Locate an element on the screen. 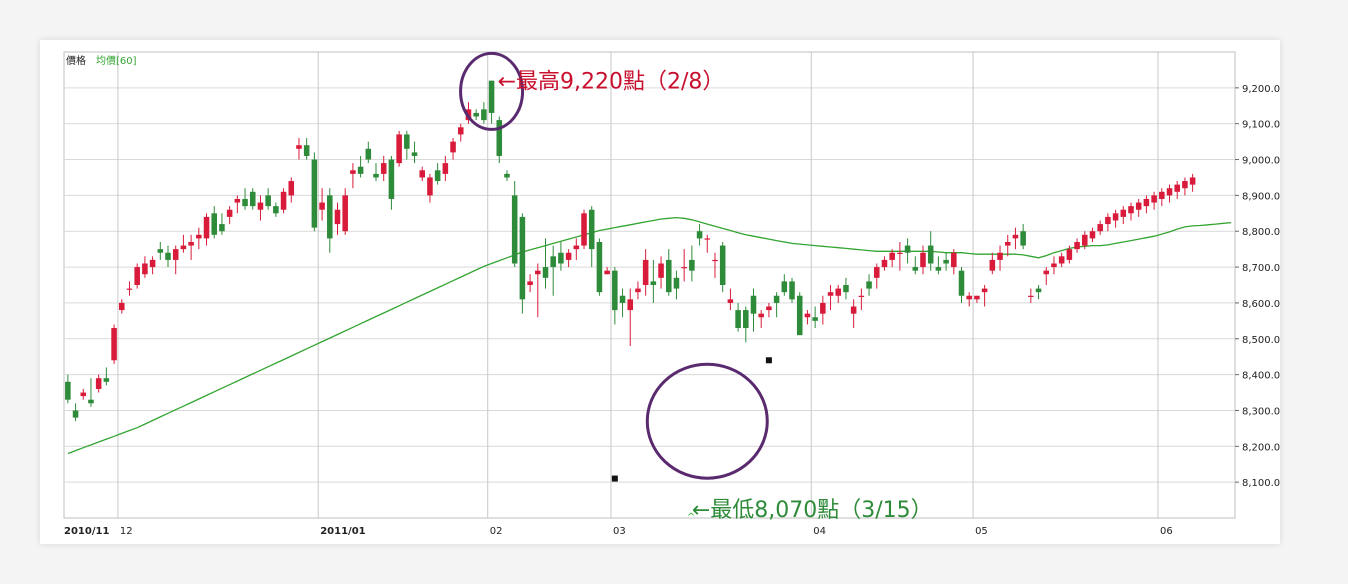 This screenshot has height=584, width=1348. y-tick-label: 9,000.00 is located at coordinates (1261, 161).